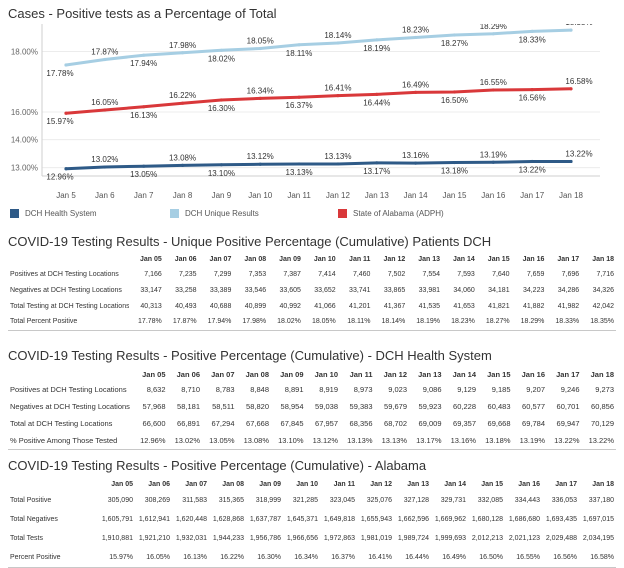 The image size is (624, 568). Describe the element at coordinates (603, 306) in the screenshot. I see `table-cell: 42,042` at that location.